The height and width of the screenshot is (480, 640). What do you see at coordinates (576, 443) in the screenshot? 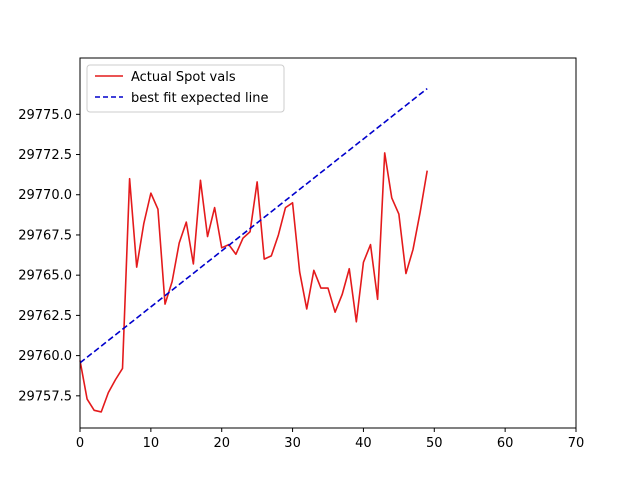
I see `x-tick-label: 70` at bounding box center [576, 443].